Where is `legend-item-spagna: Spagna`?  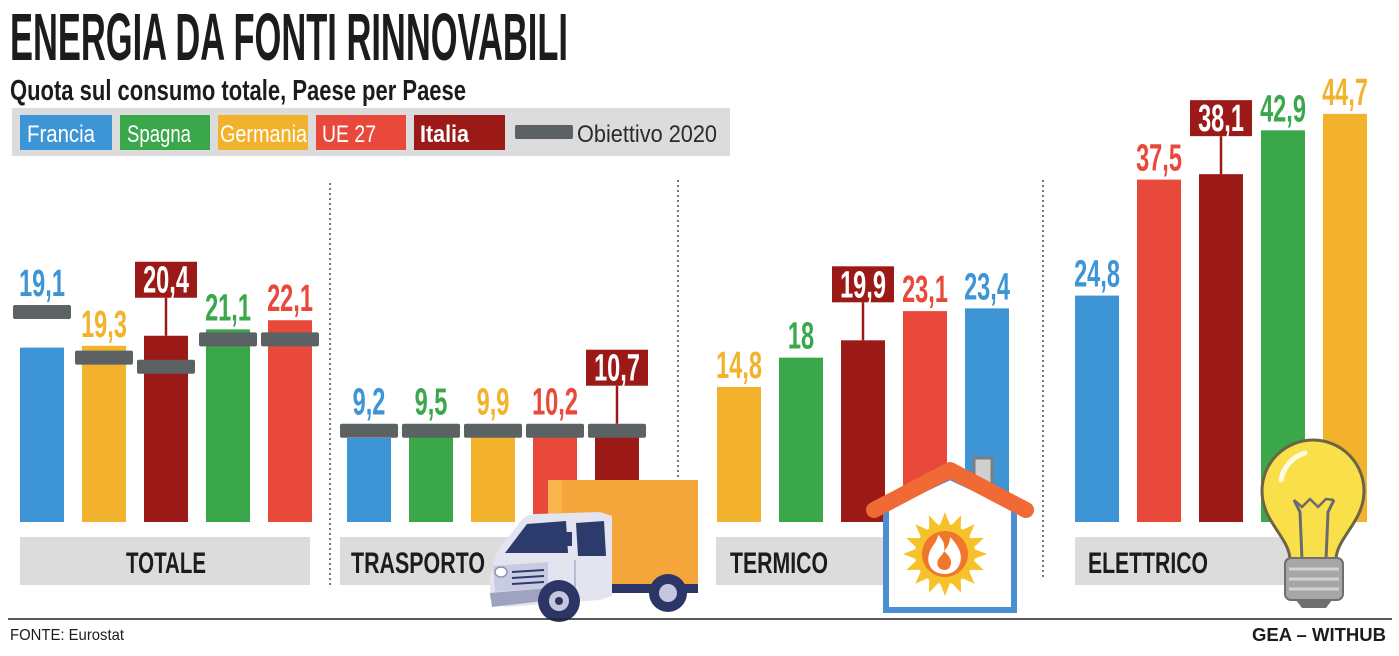
legend-item-spagna: Spagna is located at coordinates (165, 132).